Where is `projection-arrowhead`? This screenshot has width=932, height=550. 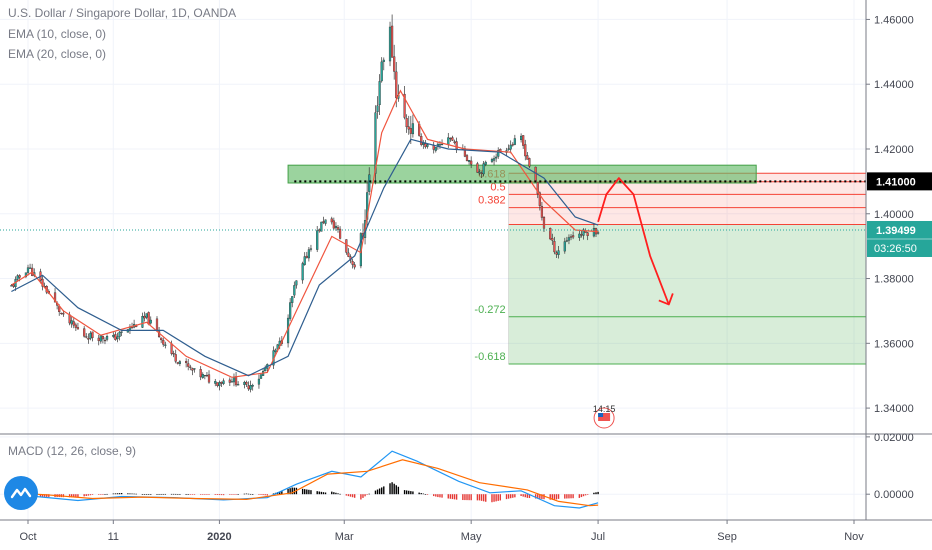
projection-arrowhead is located at coordinates (666, 299).